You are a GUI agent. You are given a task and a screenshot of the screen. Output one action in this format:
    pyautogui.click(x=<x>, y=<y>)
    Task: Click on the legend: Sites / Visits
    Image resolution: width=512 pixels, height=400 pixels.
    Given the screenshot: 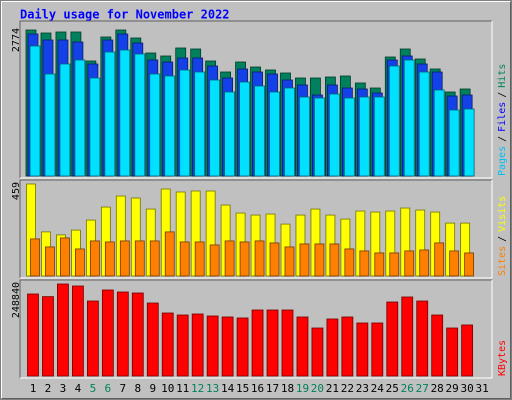 What is the action you would take?
    pyautogui.click(x=502, y=236)
    